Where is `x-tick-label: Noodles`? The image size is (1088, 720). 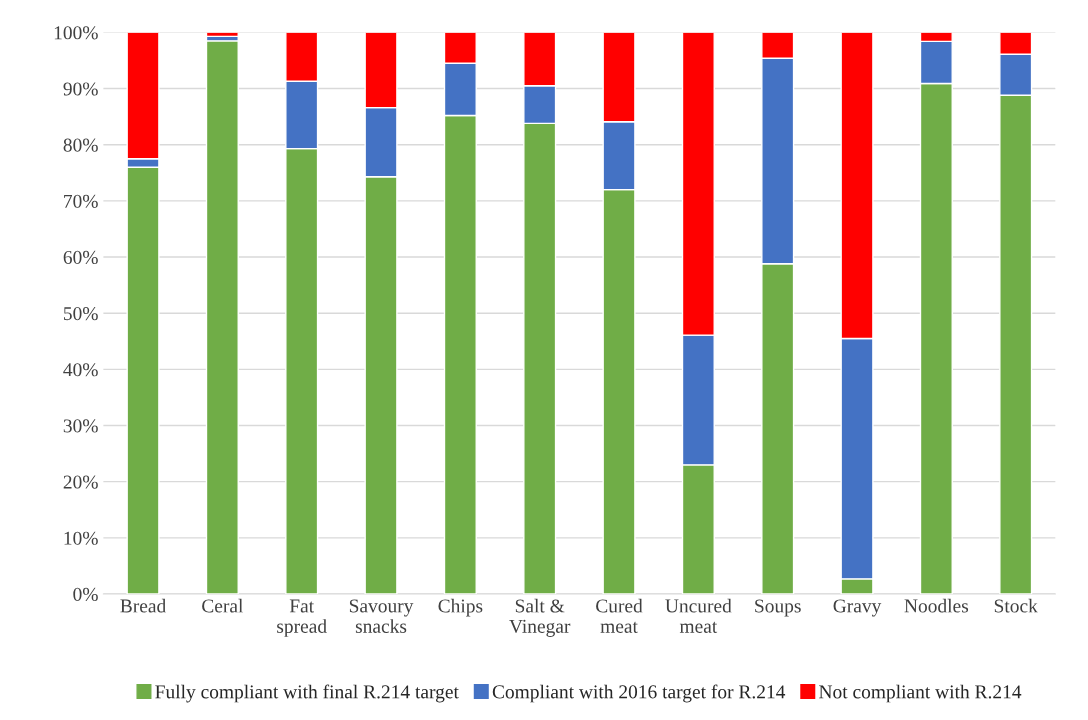 x-tick-label: Noodles is located at coordinates (936, 605).